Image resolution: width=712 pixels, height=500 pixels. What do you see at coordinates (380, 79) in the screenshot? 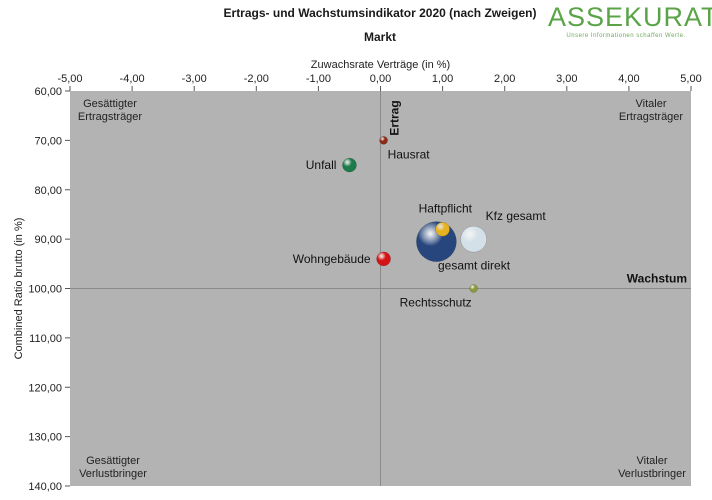
I see `x-tick-label: 0,00` at bounding box center [380, 79].